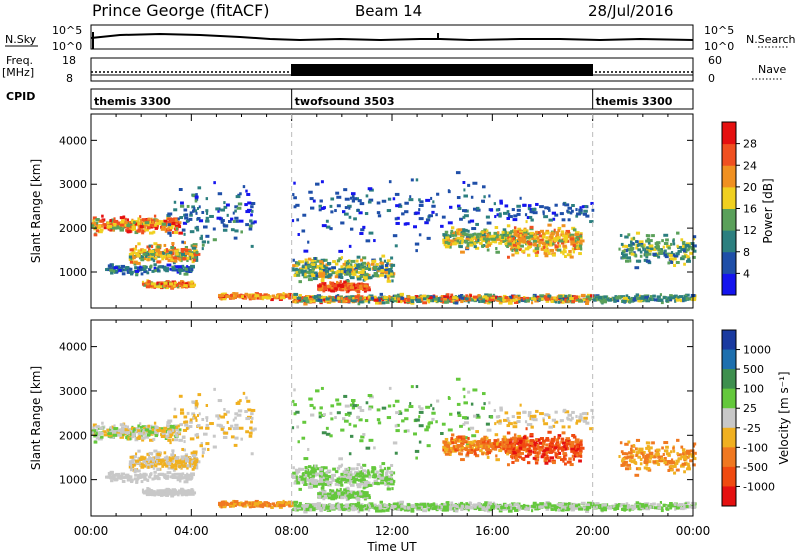  Describe the element at coordinates (73, 184) in the screenshot. I see `y-tick-label: 3000` at that location.